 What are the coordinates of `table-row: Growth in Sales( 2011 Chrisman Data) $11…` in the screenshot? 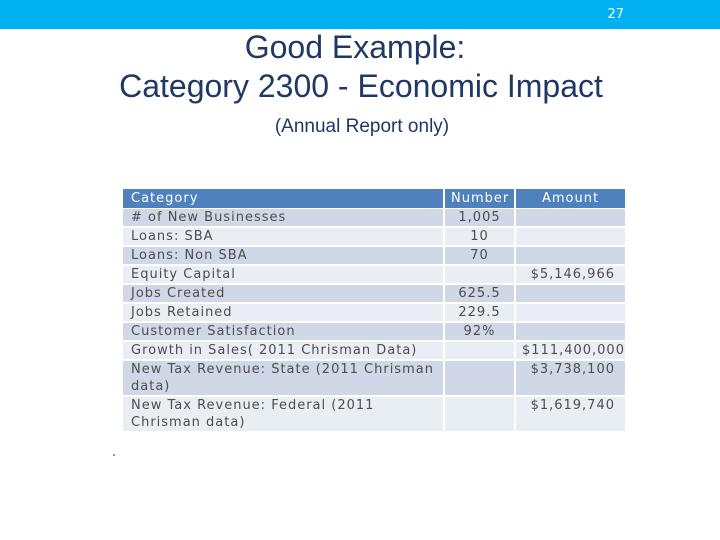 It's located at (374, 350).